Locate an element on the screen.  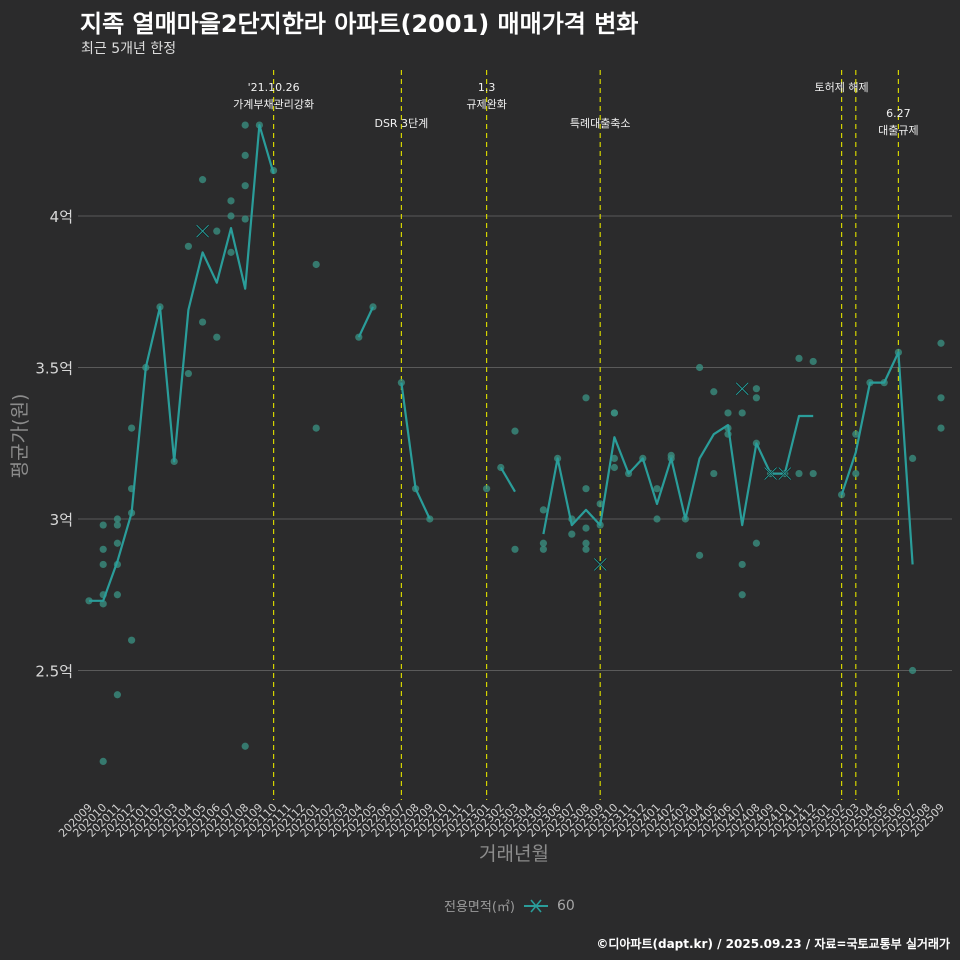
event-label: 특례대출축소 is located at coordinates (600, 123).